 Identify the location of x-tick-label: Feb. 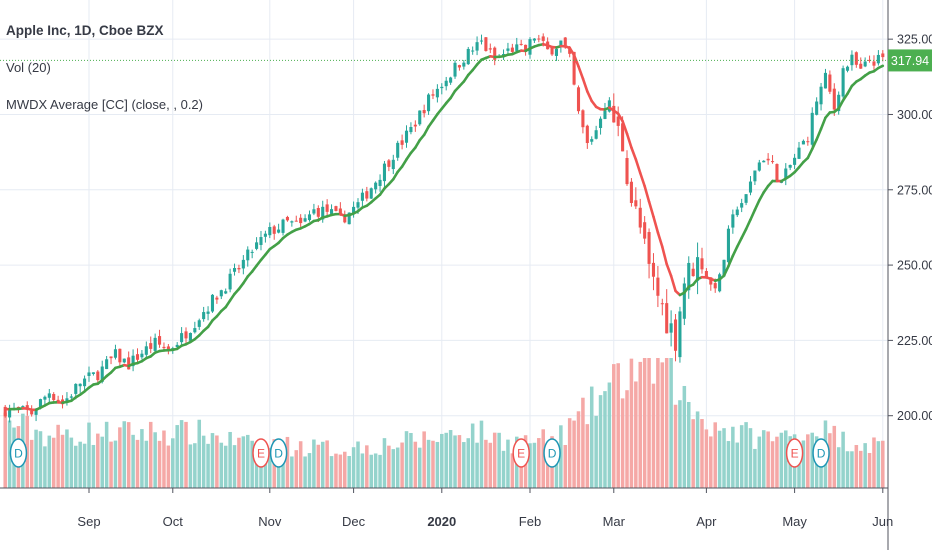
(530, 521).